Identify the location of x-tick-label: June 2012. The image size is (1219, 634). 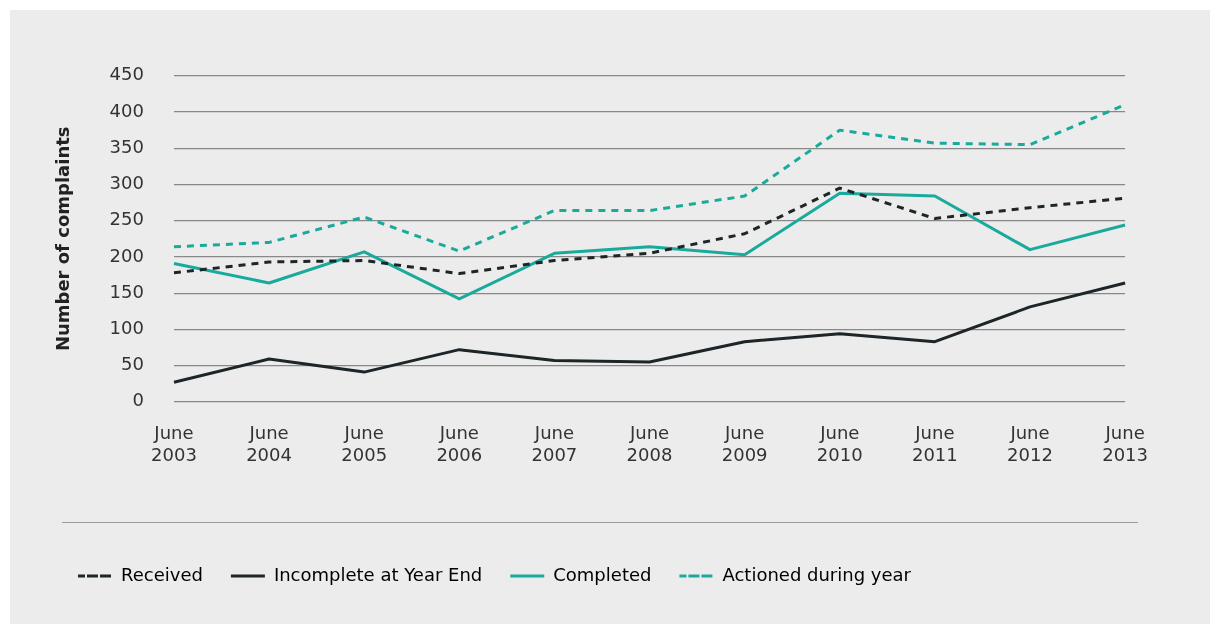
(1030, 443).